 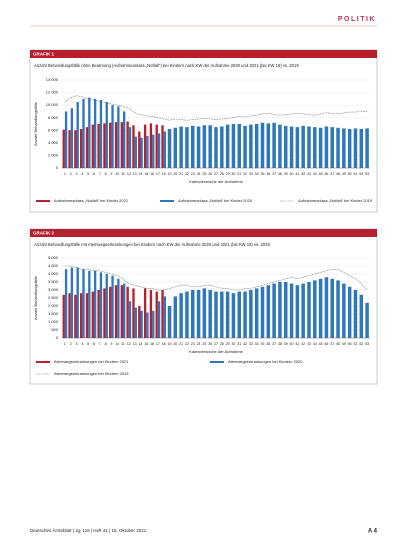 I want to click on x-tick-label: 50, so click(x=350, y=174).